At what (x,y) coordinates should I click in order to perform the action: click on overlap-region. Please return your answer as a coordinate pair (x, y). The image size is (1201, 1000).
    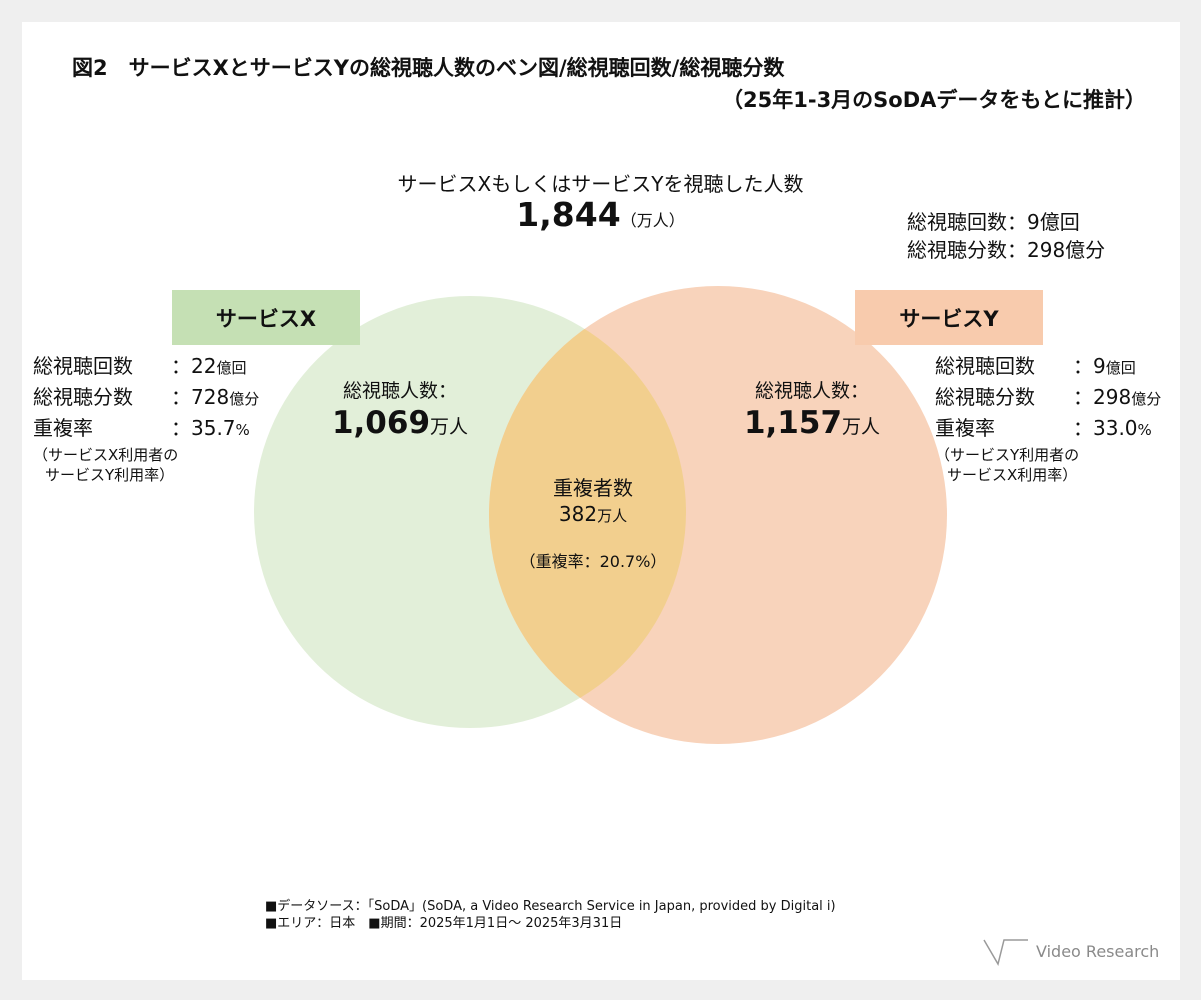
    Looking at the image, I should click on (587, 512).